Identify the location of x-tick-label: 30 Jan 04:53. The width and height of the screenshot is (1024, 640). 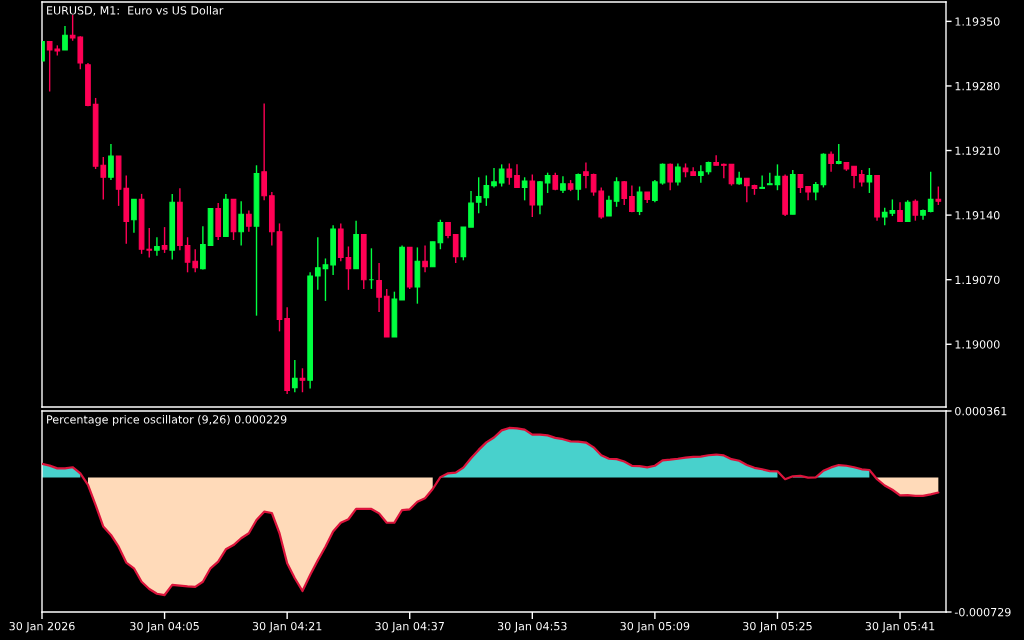
(532, 627).